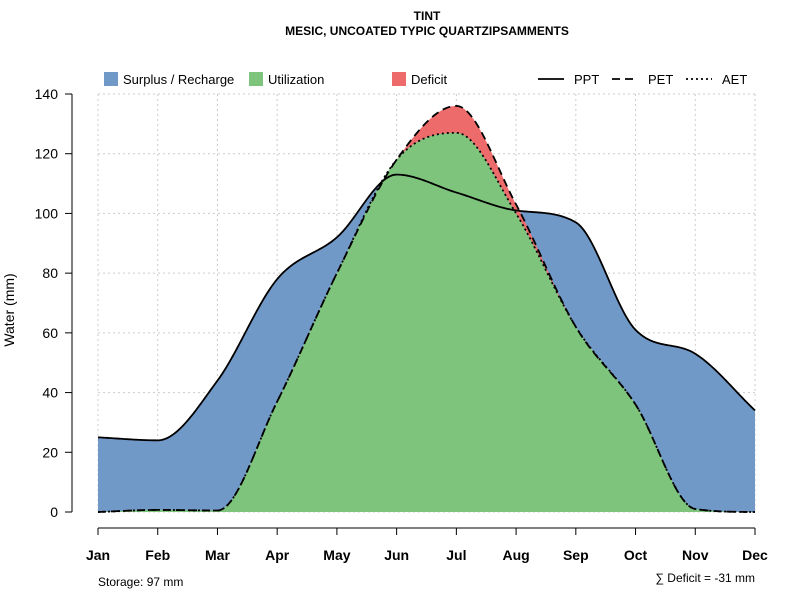  I want to click on chart-subtitle: MESIC, UNCOATED TYPIC QUARTZIPSAMMENTS, so click(427, 31).